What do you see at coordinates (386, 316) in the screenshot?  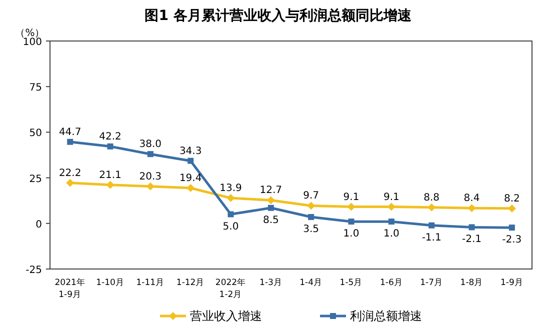 I see `legend-label: 利润总额增速` at bounding box center [386, 316].